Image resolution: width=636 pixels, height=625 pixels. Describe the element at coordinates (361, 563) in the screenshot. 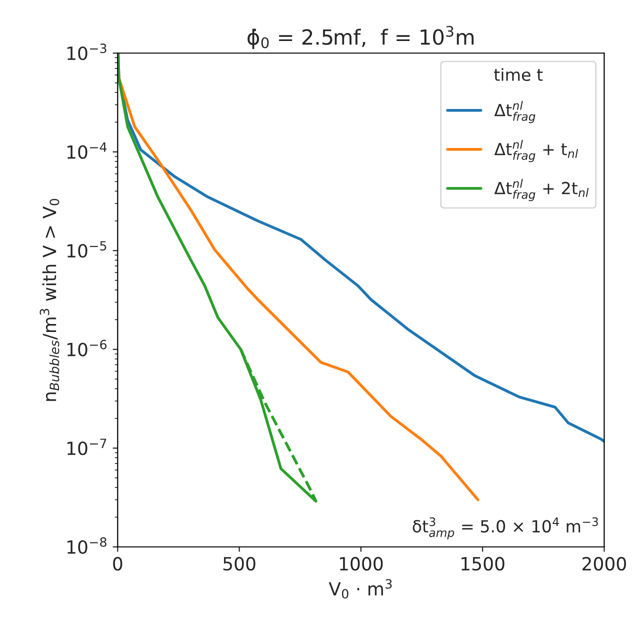

I see `x-tick-label: 1000` at that location.